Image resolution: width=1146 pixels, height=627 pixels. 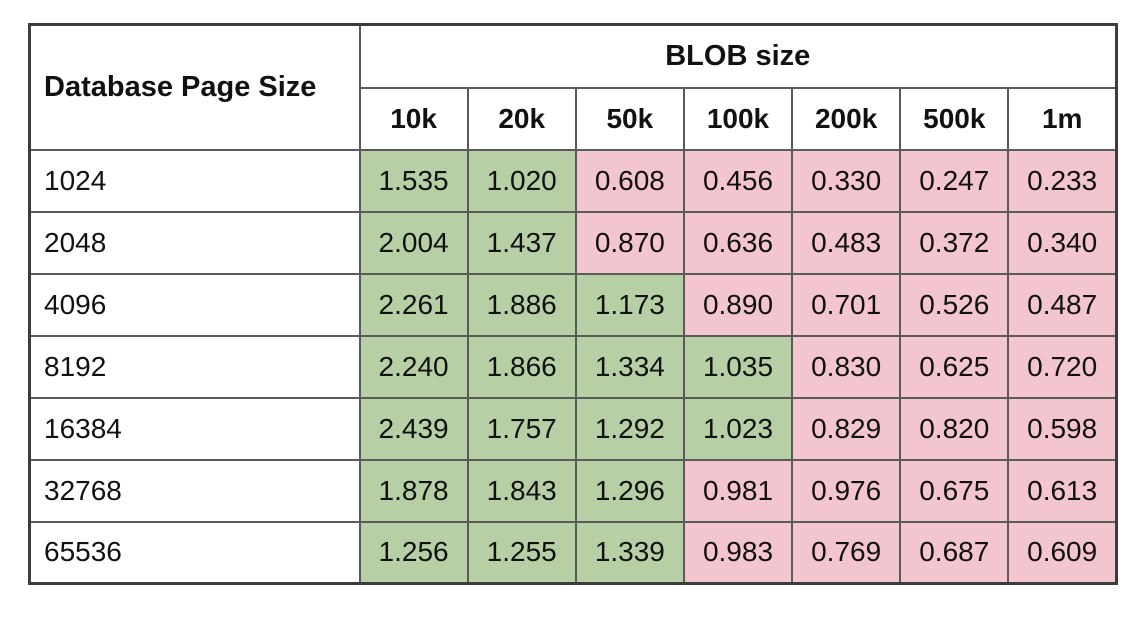 What do you see at coordinates (413, 428) in the screenshot?
I see `value-cell: 2.439` at bounding box center [413, 428].